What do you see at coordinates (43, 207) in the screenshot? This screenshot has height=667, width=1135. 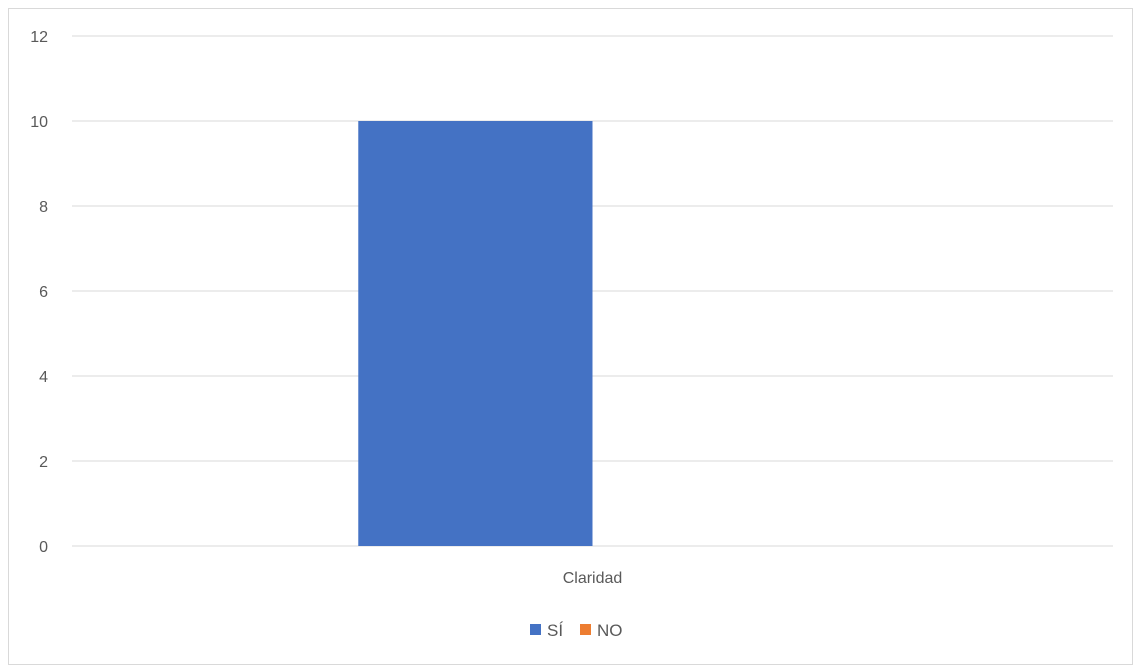 I see `y-tick-label: 8` at bounding box center [43, 207].